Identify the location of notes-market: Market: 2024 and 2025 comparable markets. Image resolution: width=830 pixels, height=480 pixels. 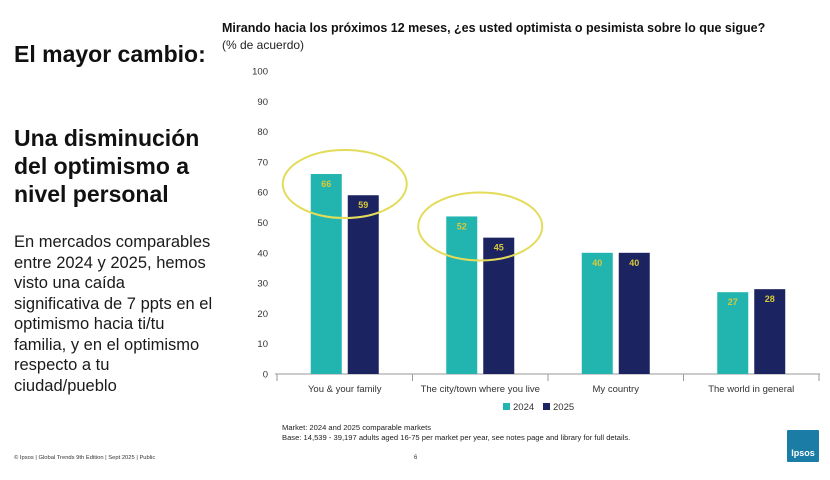
(357, 427).